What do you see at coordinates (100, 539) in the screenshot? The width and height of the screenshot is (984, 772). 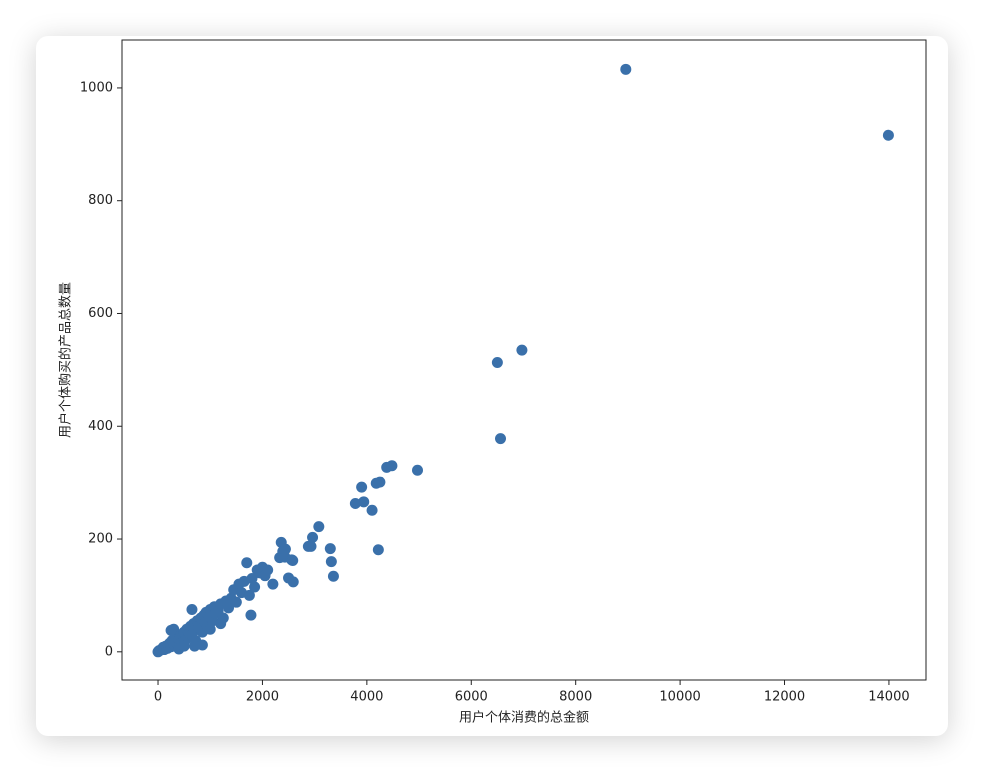 I see `y-tick-label: 200` at bounding box center [100, 539].